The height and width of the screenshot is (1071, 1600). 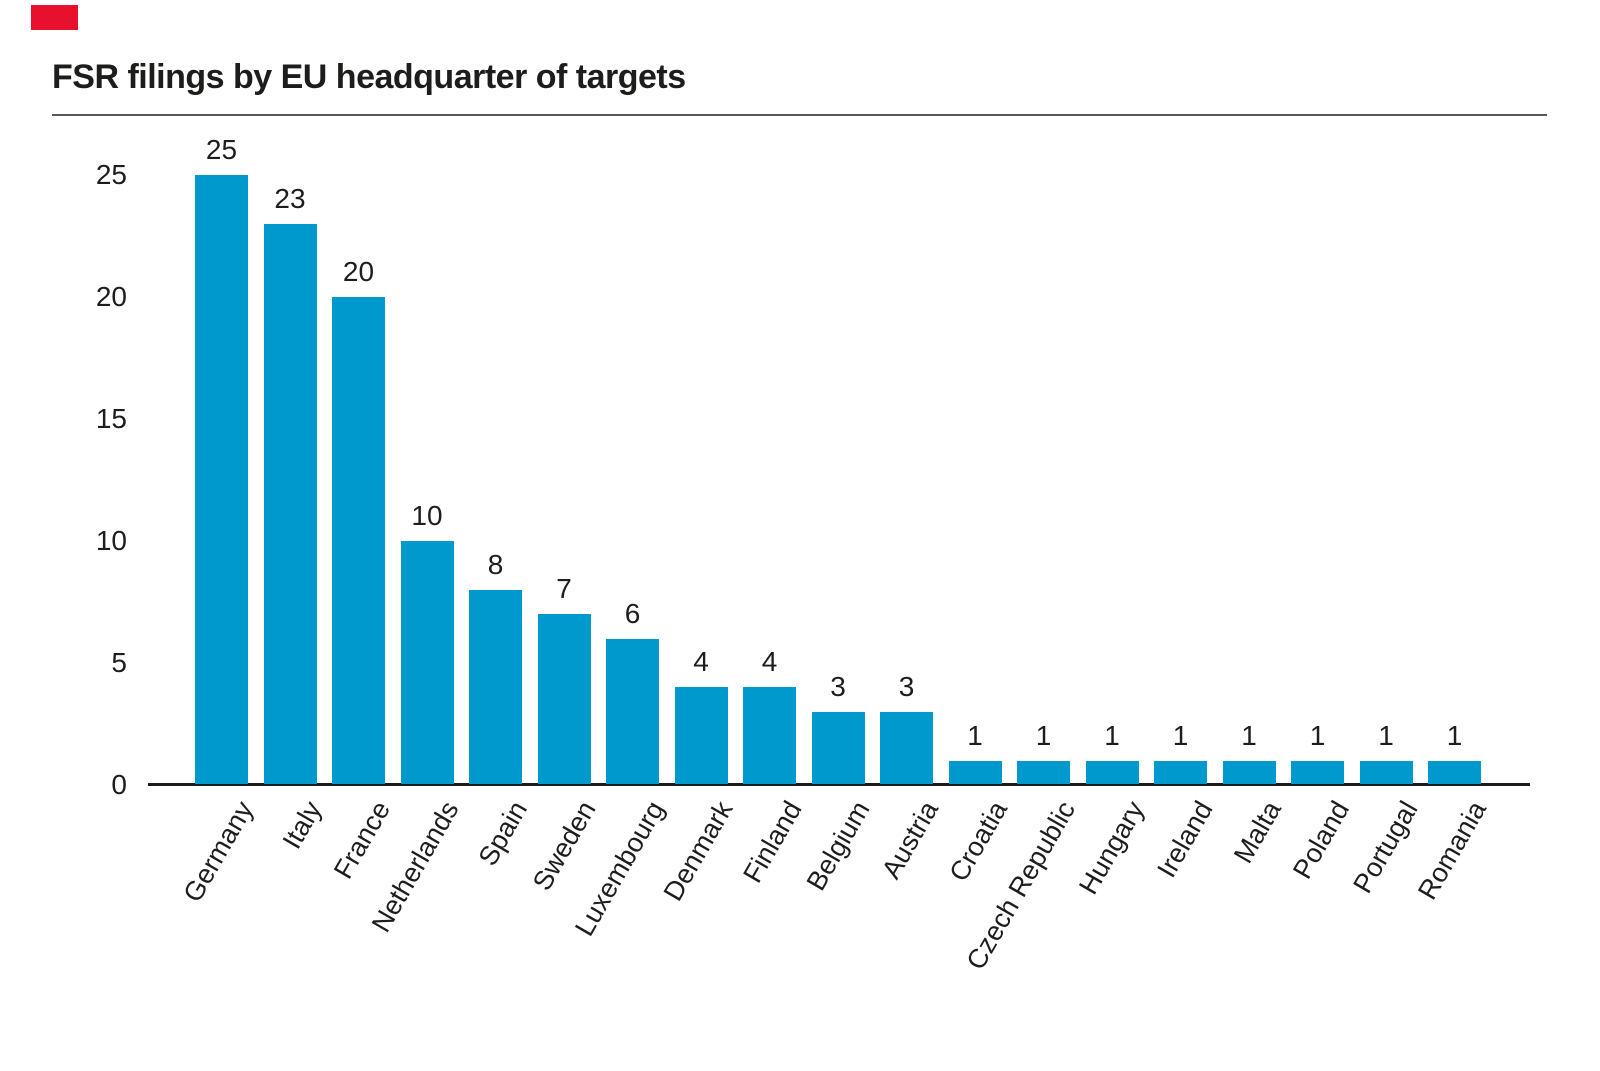 I want to click on y-tick-label: 10, so click(x=111, y=540).